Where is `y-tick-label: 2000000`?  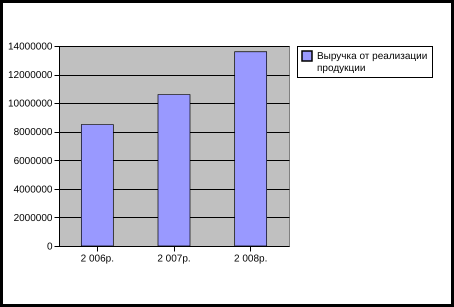
y-tick-label: 2000000 is located at coordinates (33, 218).